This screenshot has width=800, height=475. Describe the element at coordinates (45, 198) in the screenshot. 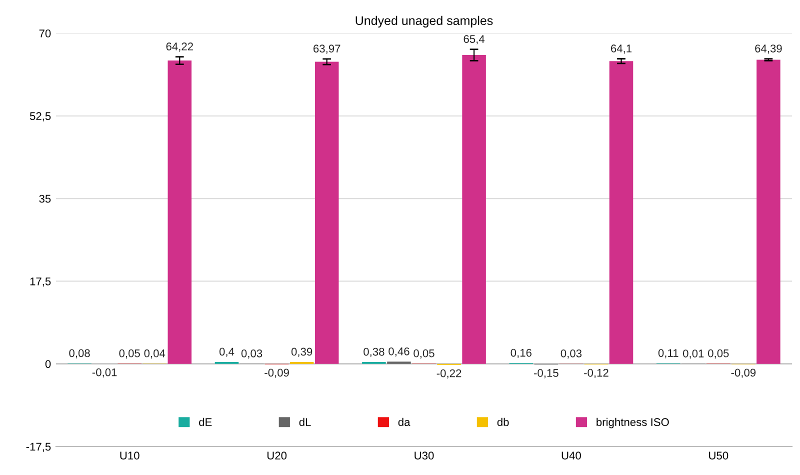

I see `y-tick-label: 35` at that location.